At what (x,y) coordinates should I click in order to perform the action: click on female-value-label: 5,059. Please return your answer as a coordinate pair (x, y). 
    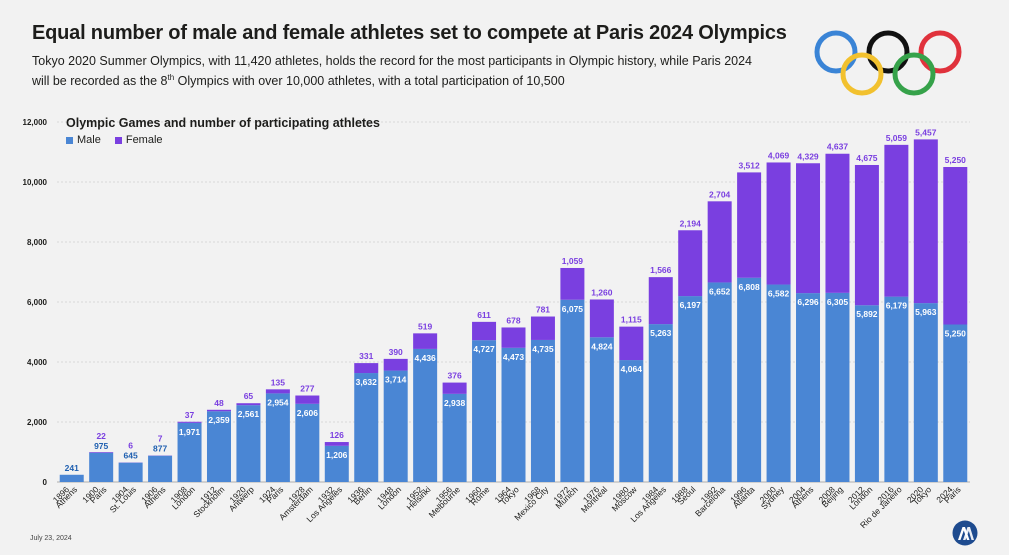
    Looking at the image, I should click on (897, 138).